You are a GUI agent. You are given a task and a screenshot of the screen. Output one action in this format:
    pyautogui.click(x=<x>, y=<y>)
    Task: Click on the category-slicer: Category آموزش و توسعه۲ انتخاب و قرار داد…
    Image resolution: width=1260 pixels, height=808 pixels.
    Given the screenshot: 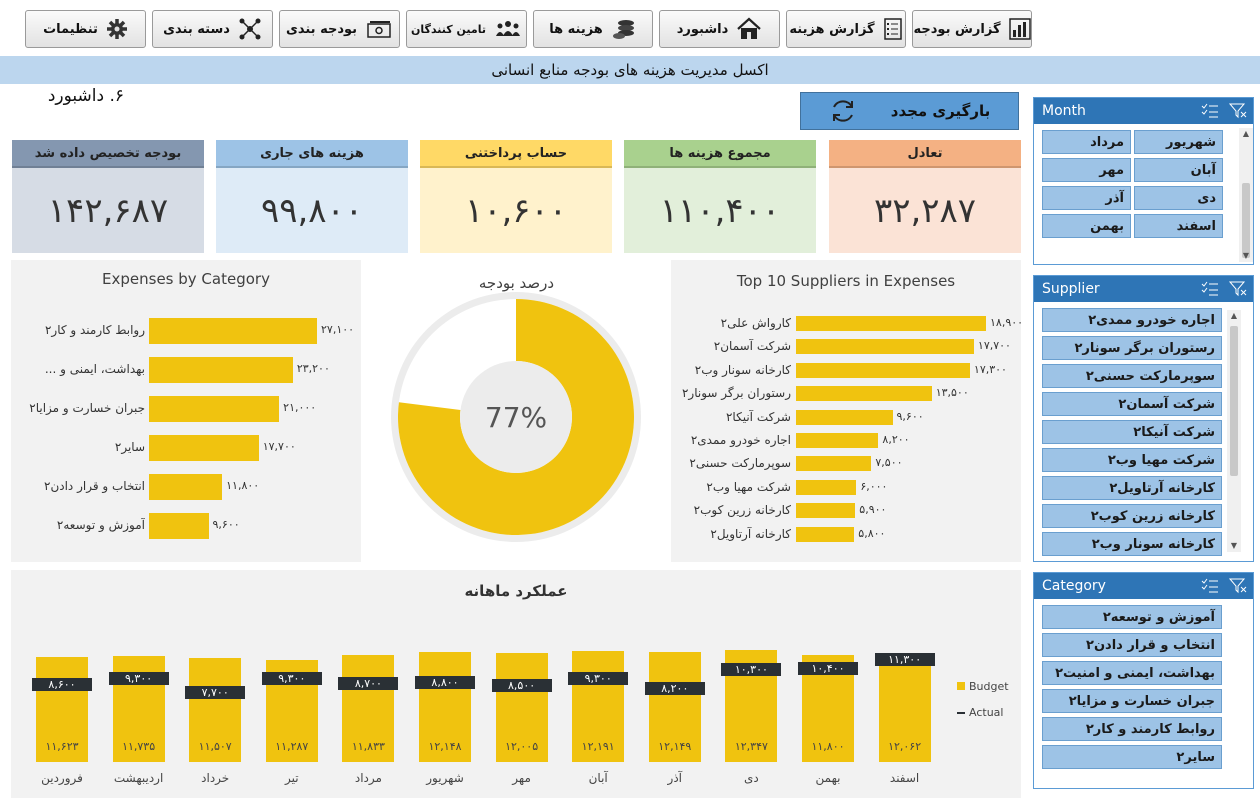 What is the action you would take?
    pyautogui.click(x=1143, y=680)
    